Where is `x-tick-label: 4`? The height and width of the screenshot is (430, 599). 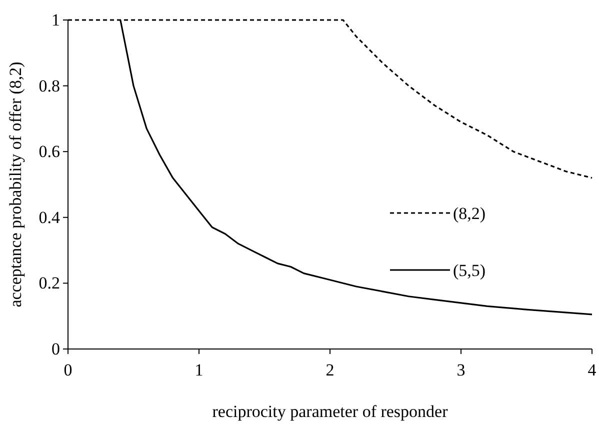
x-tick-label: 4 is located at coordinates (592, 370).